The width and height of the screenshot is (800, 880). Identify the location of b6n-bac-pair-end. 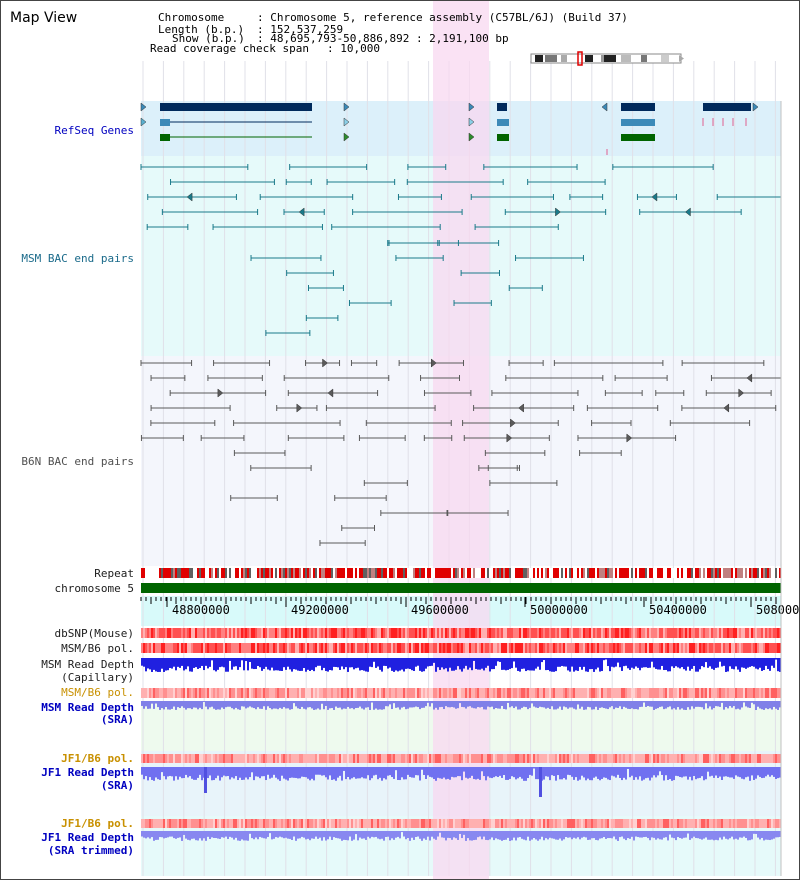
(220, 393).